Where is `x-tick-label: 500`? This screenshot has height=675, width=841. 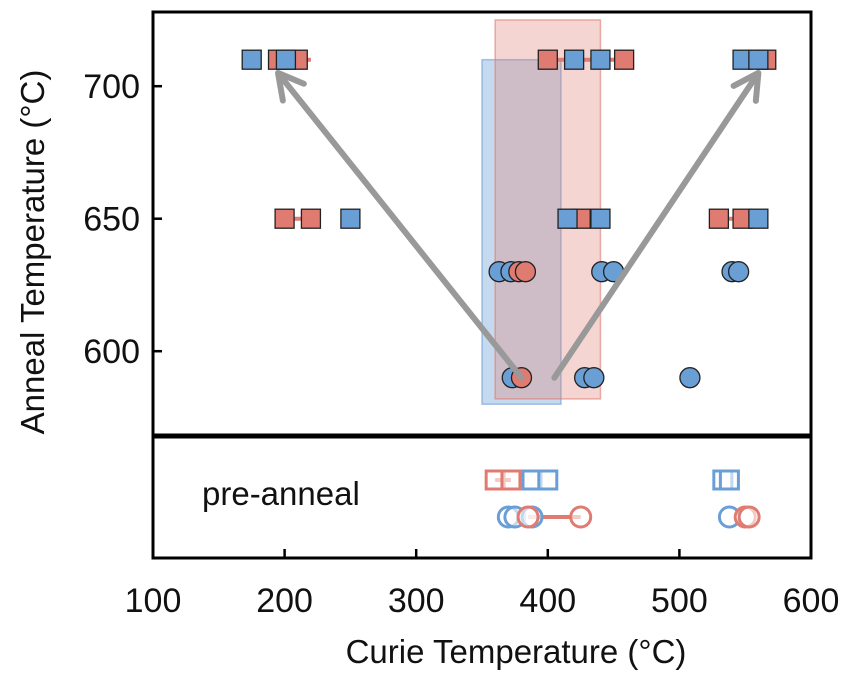 x-tick-label: 500 is located at coordinates (679, 601).